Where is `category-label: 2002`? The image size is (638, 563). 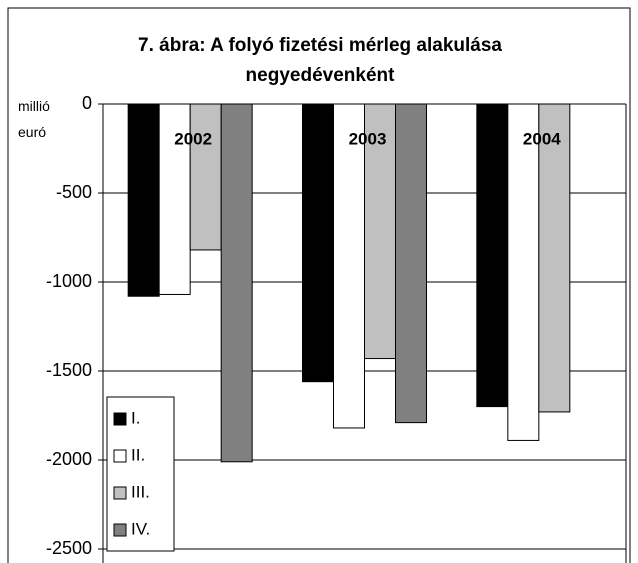
category-label: 2002 is located at coordinates (193, 138).